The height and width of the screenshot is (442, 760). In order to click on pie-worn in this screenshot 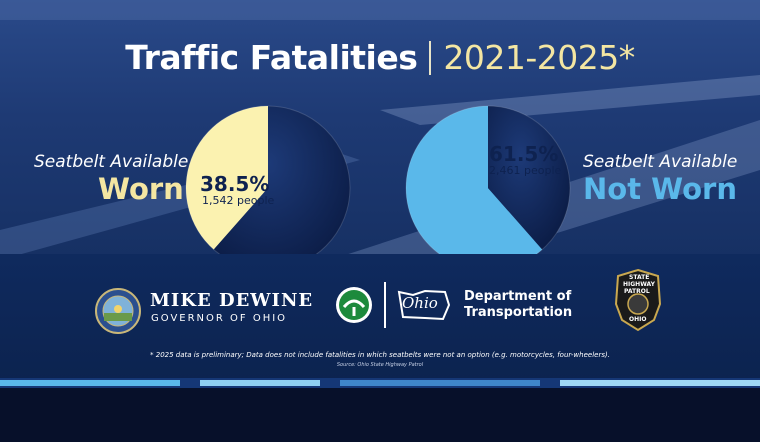, I will do `click(268, 188)`.